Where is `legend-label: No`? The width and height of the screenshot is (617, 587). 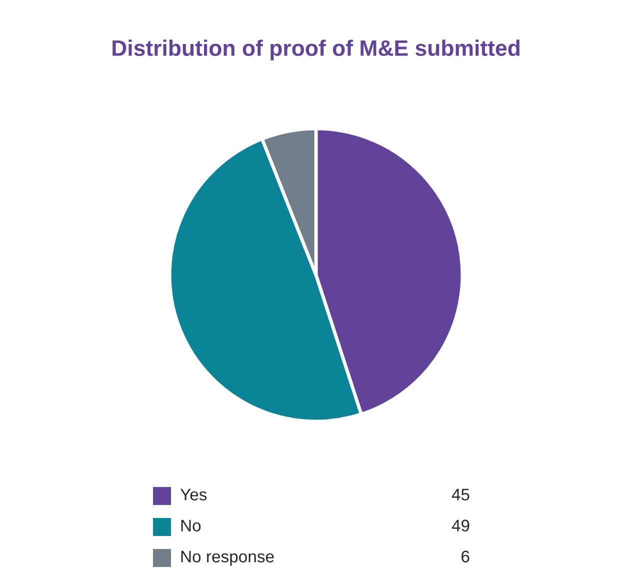 legend-label: No is located at coordinates (191, 526).